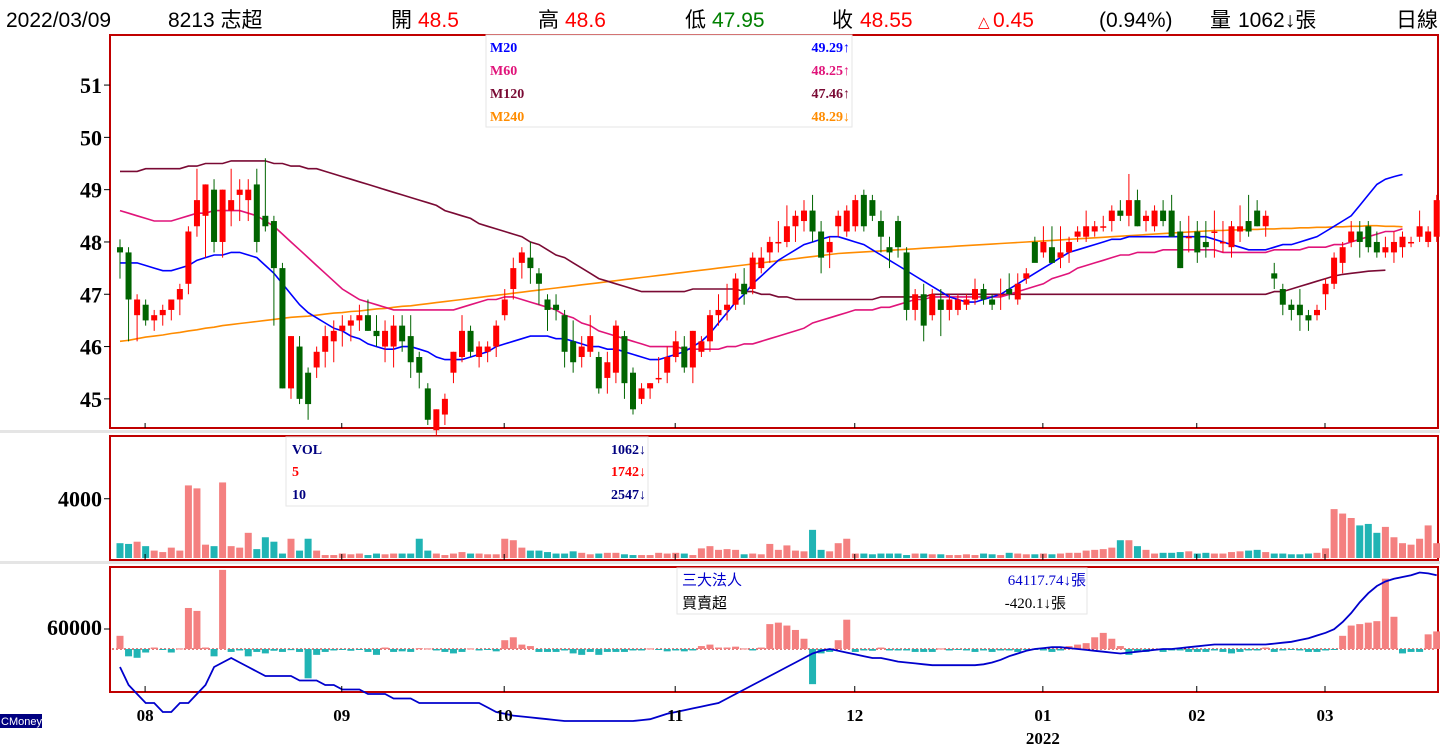  Describe the element at coordinates (438, 20) in the screenshot. I see `open-value: 48.5` at that location.